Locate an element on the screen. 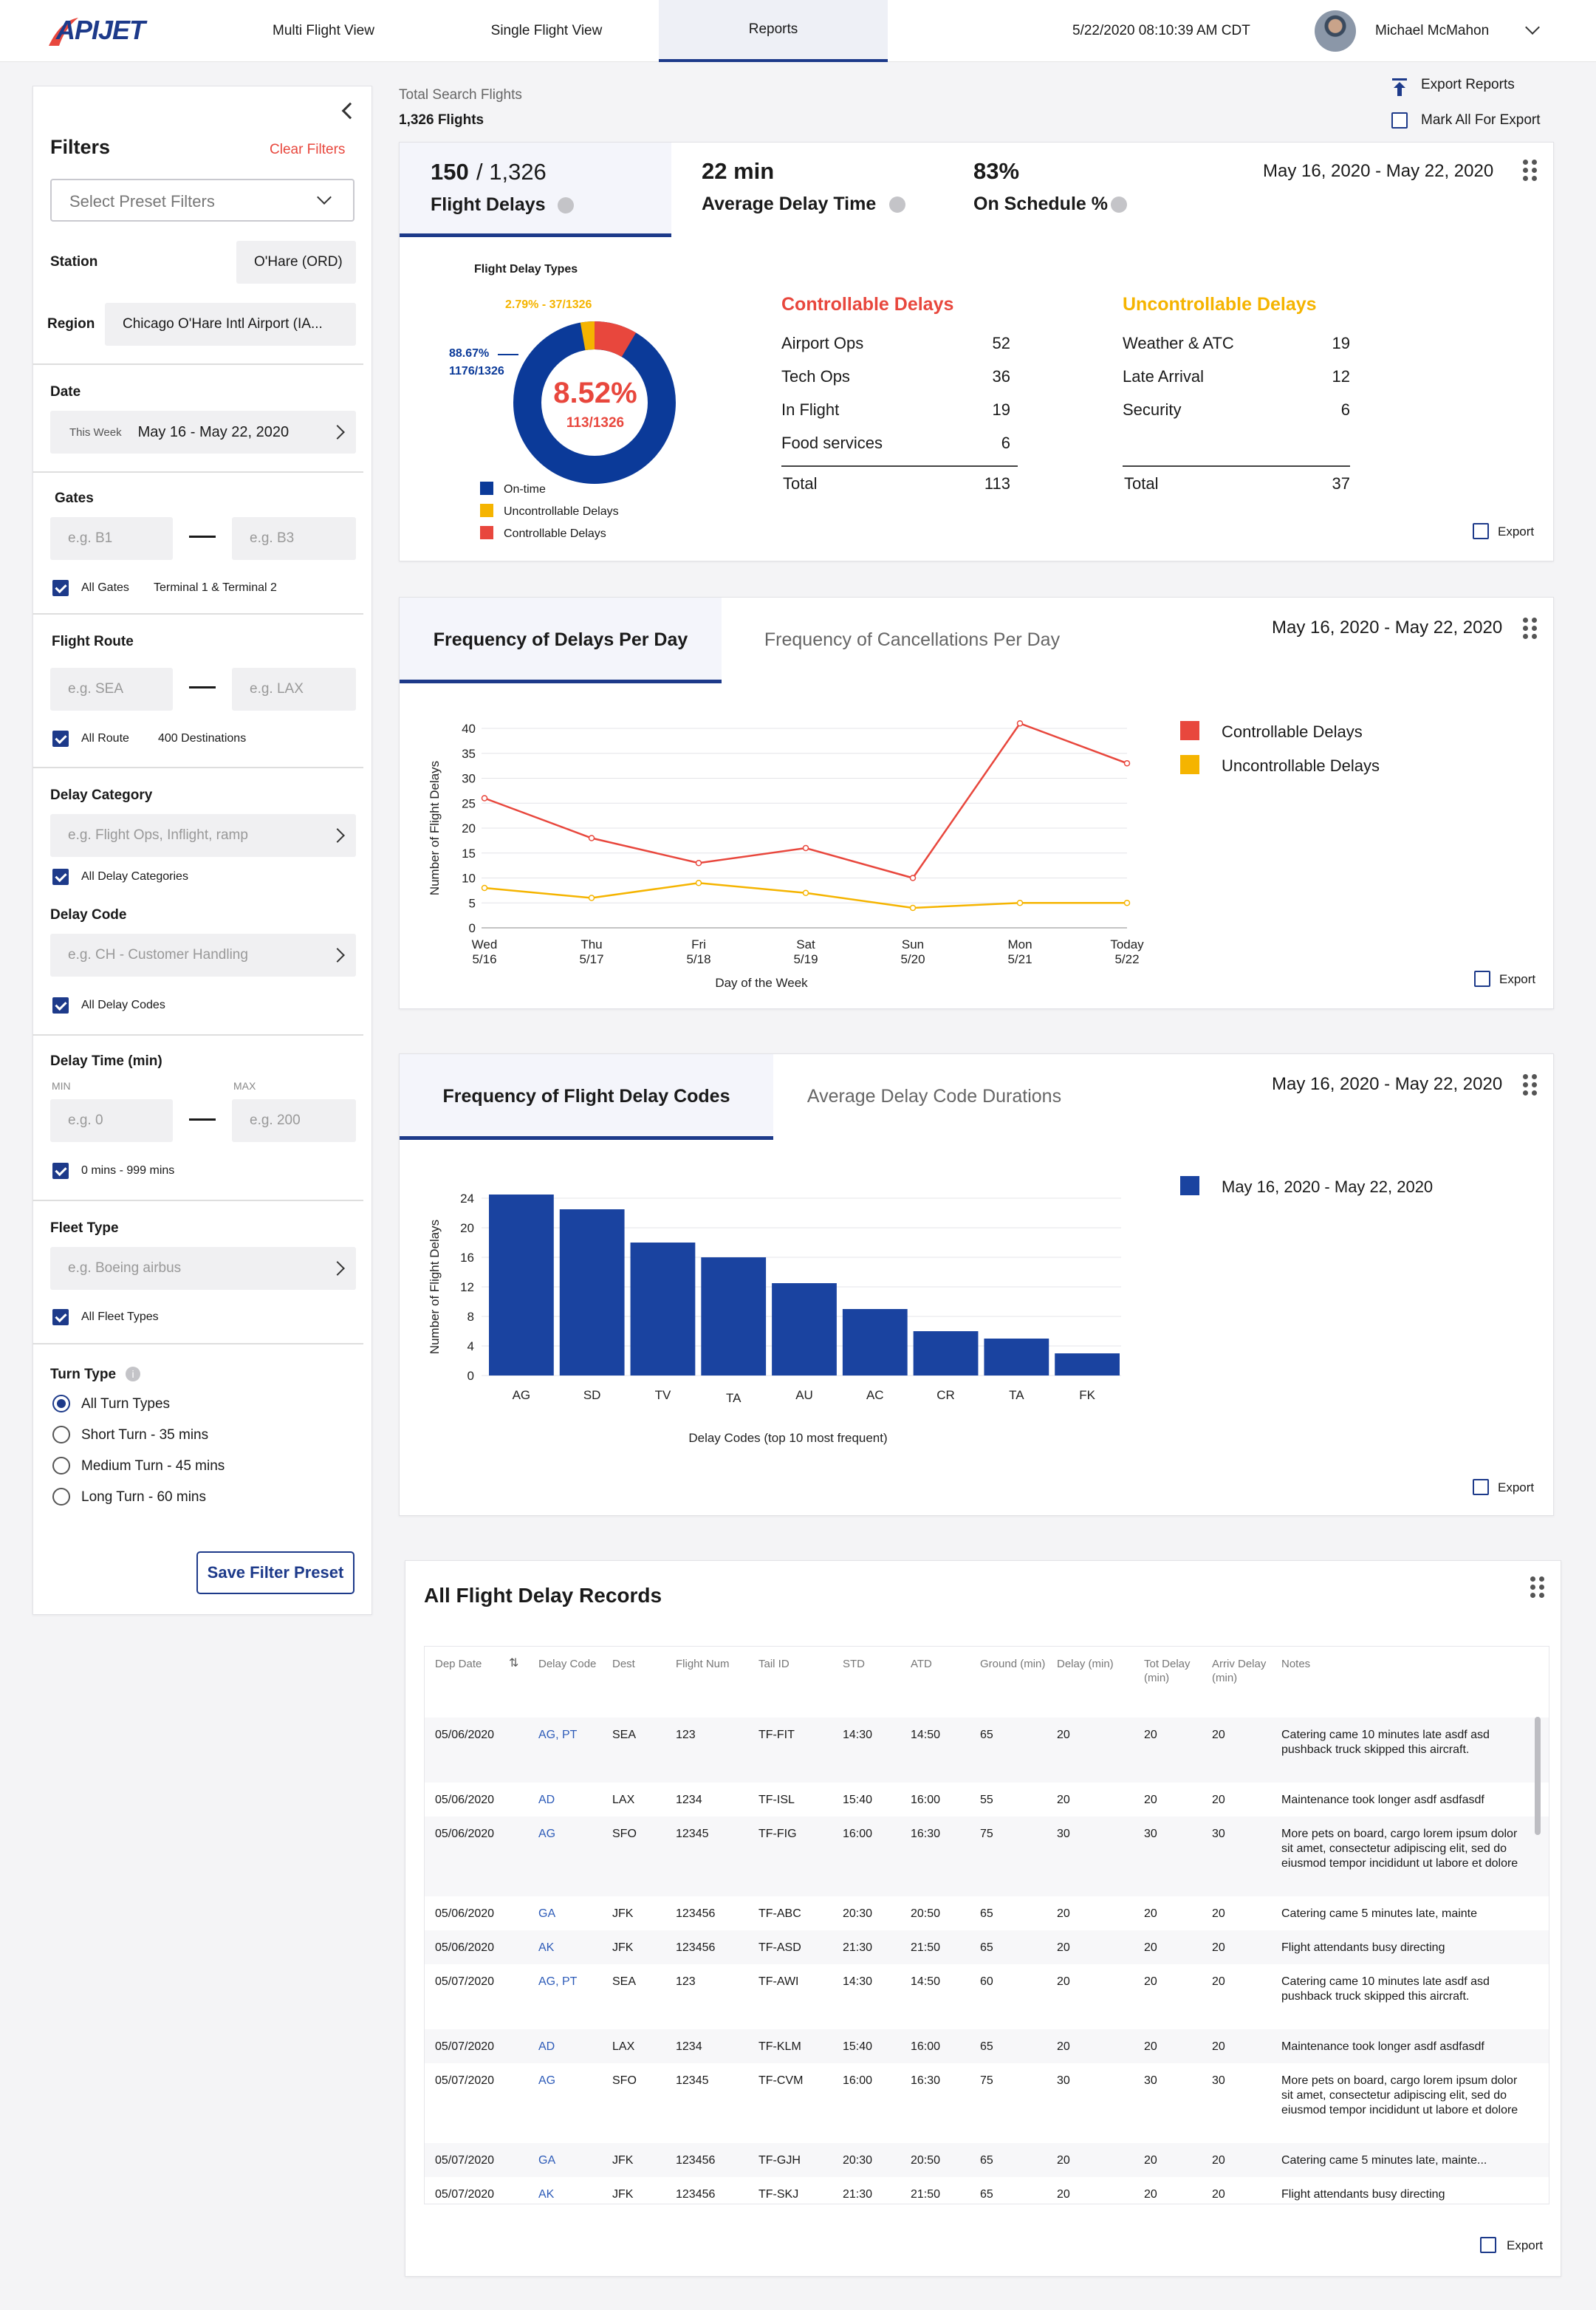 This screenshot has height=2310, width=1596. gate-from-input: e.g. B1 is located at coordinates (111, 538).